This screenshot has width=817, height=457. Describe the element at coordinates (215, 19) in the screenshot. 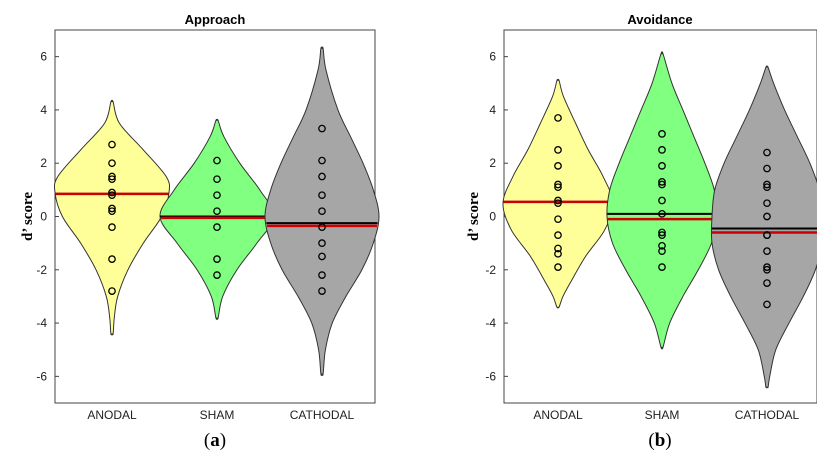

I see `chart-title: Approach` at that location.